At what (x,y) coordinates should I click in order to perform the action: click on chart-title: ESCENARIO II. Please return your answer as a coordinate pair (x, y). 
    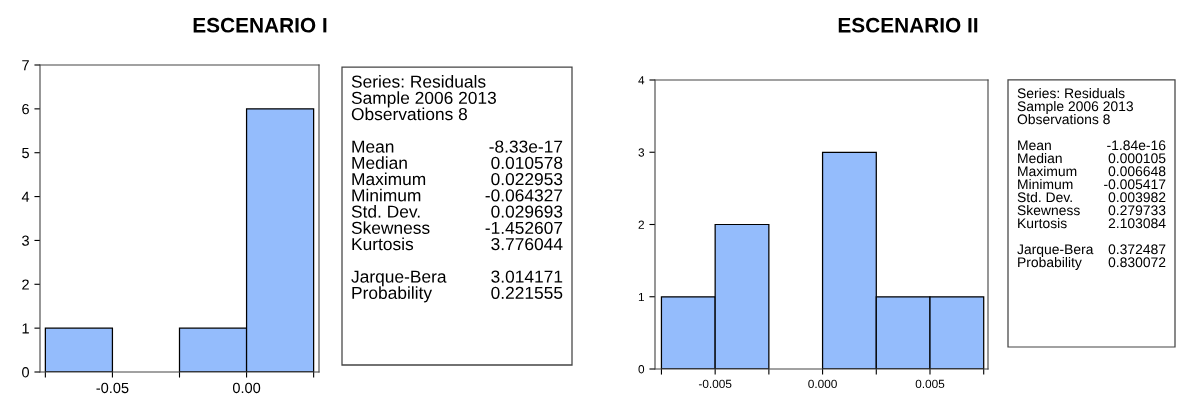
    Looking at the image, I should click on (908, 25).